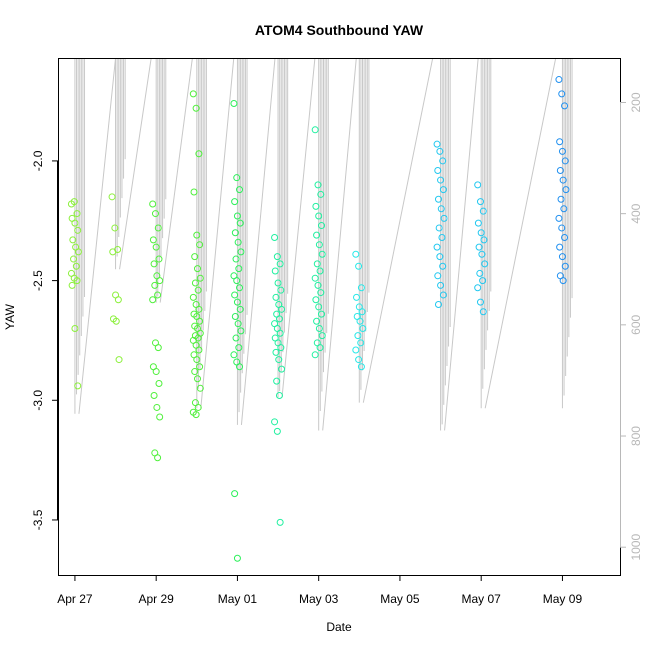 This screenshot has width=650, height=650. Describe the element at coordinates (563, 599) in the screenshot. I see `x-tick-label: May 09` at that location.